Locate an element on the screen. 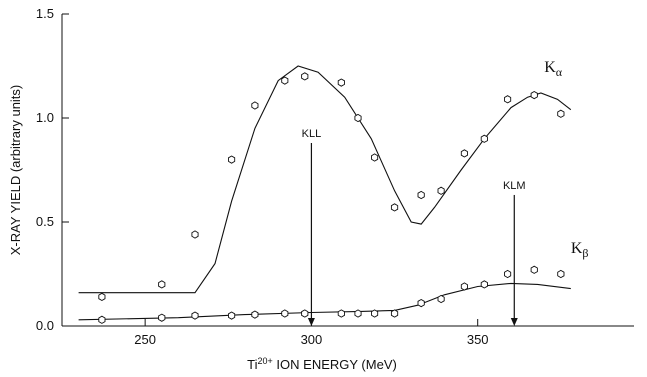 The height and width of the screenshot is (377, 647). y-ticks: 0.0 0.5 1.0 1.5 is located at coordinates (52, 169).